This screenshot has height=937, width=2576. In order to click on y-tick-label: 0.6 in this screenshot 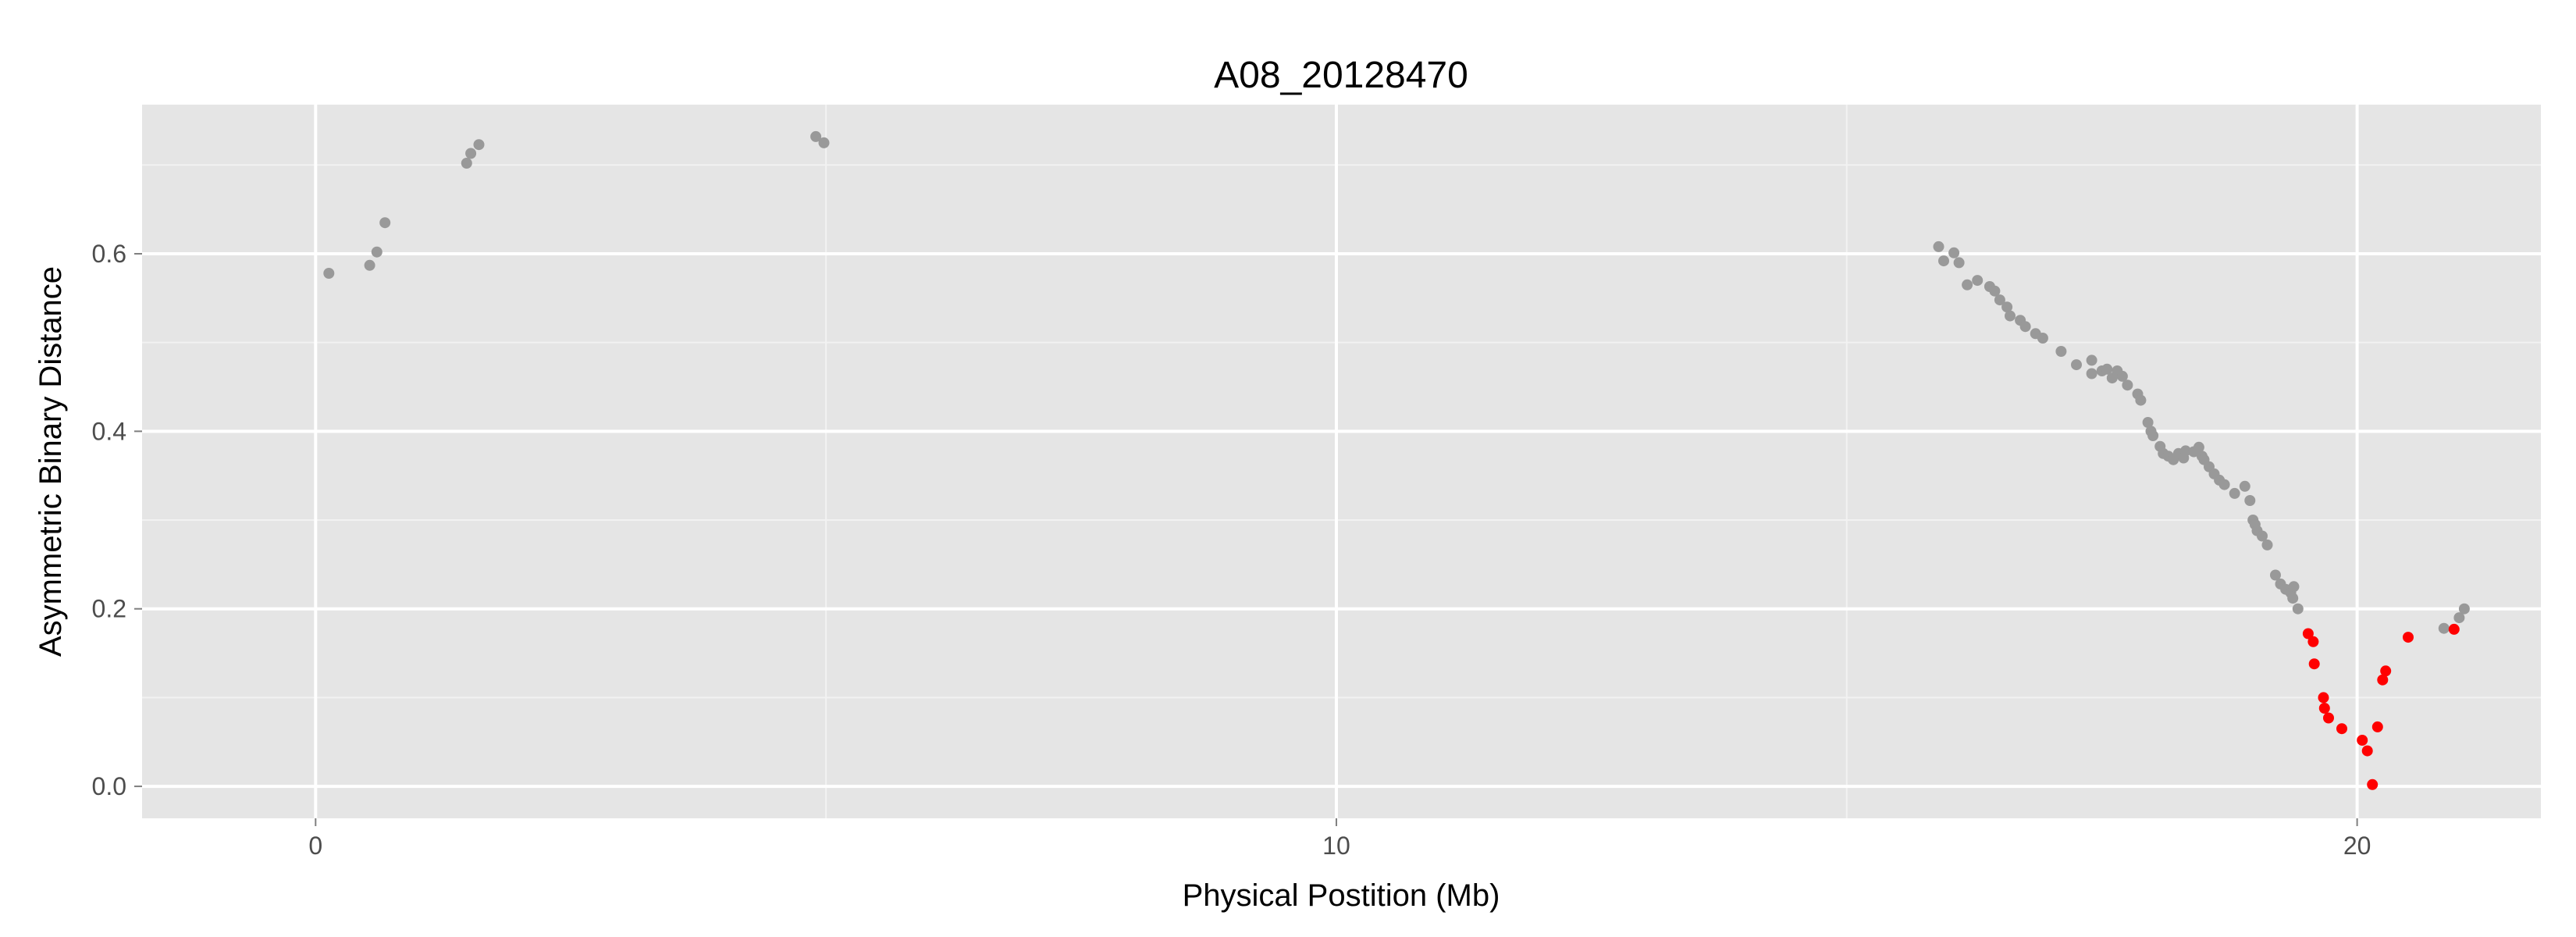, I will do `click(109, 254)`.